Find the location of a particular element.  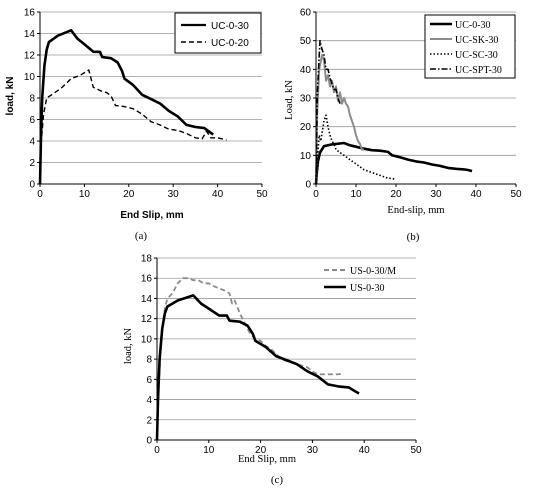

legend-label: UC-SC-30 is located at coordinates (476, 55).